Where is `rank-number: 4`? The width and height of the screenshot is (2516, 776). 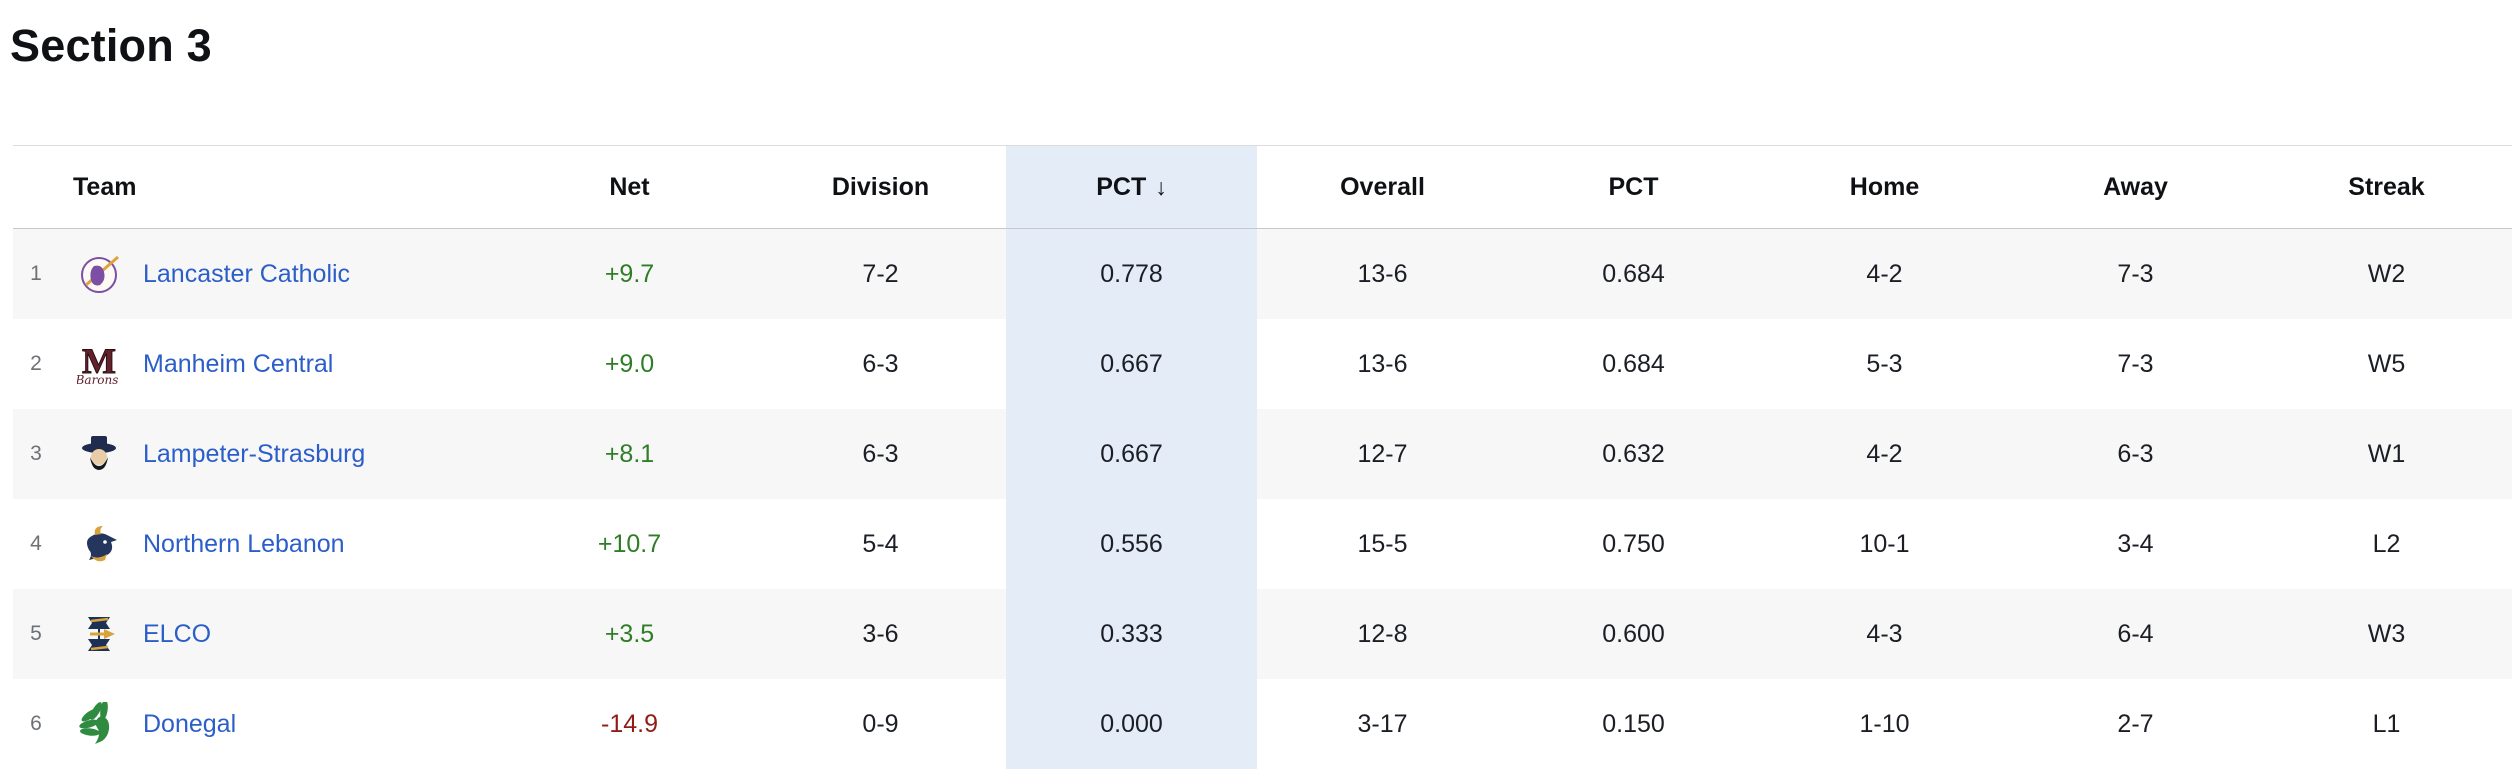 rank-number: 4 is located at coordinates (36, 544).